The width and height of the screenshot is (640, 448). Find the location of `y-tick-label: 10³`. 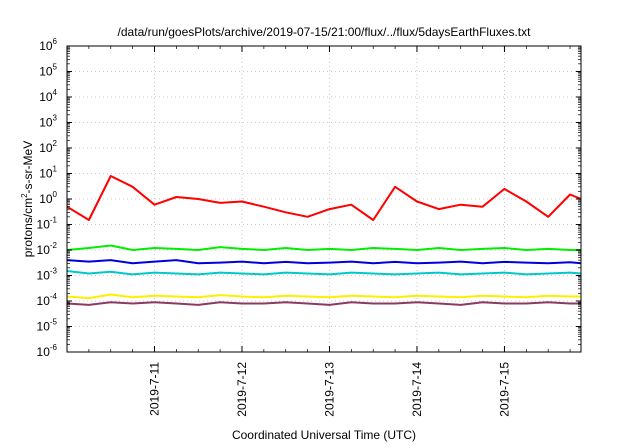

y-tick-label: 10³ is located at coordinates (48, 122).